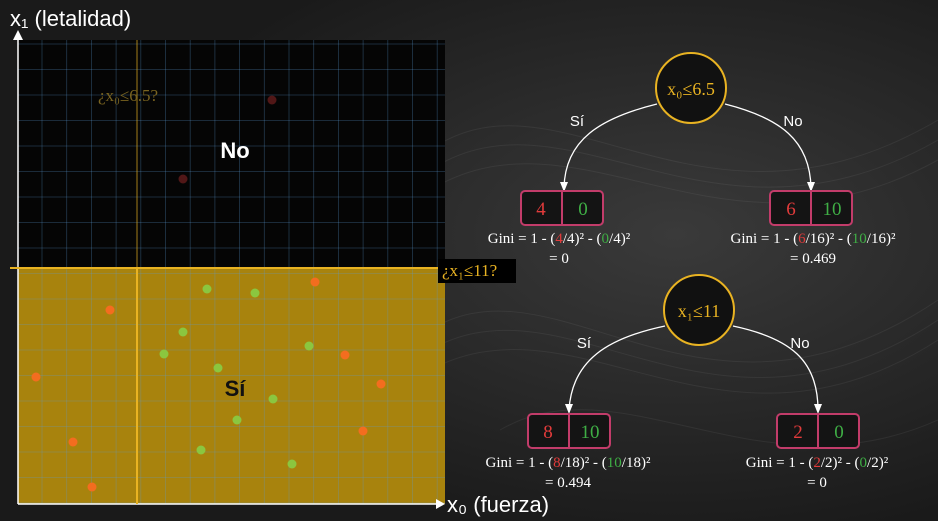 The width and height of the screenshot is (938, 521). I want to click on tree1-left-leaf-red: 4, so click(541, 209).